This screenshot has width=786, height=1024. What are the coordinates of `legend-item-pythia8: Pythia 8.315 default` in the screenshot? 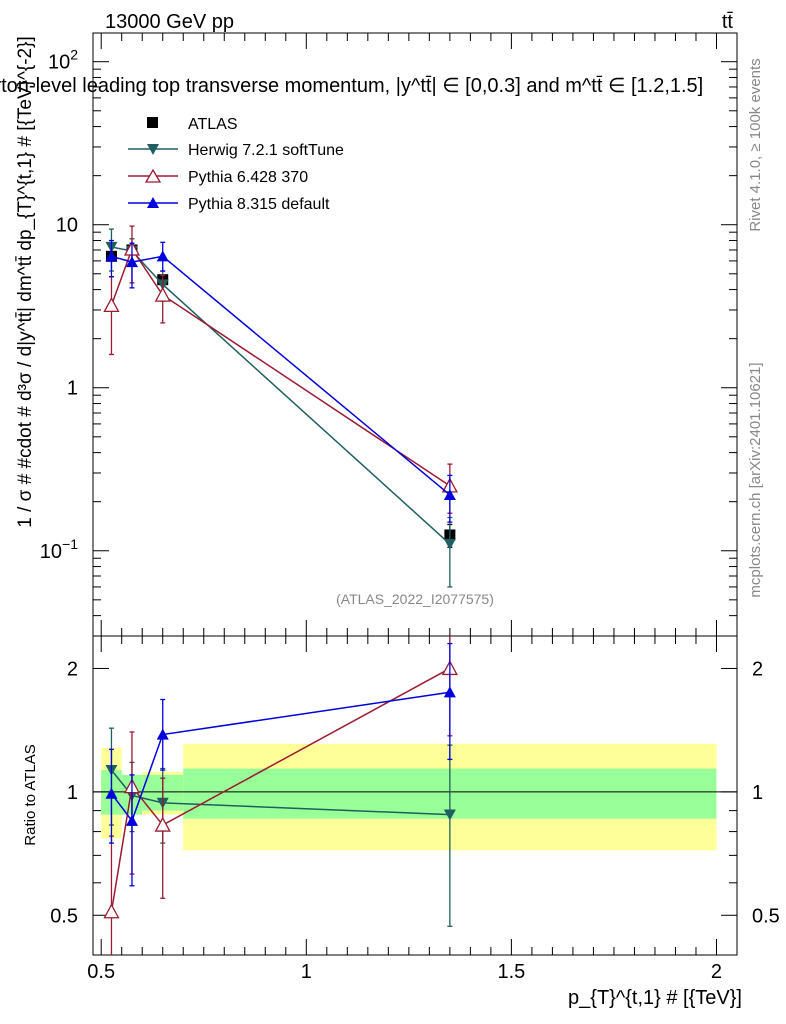 It's located at (229, 204).